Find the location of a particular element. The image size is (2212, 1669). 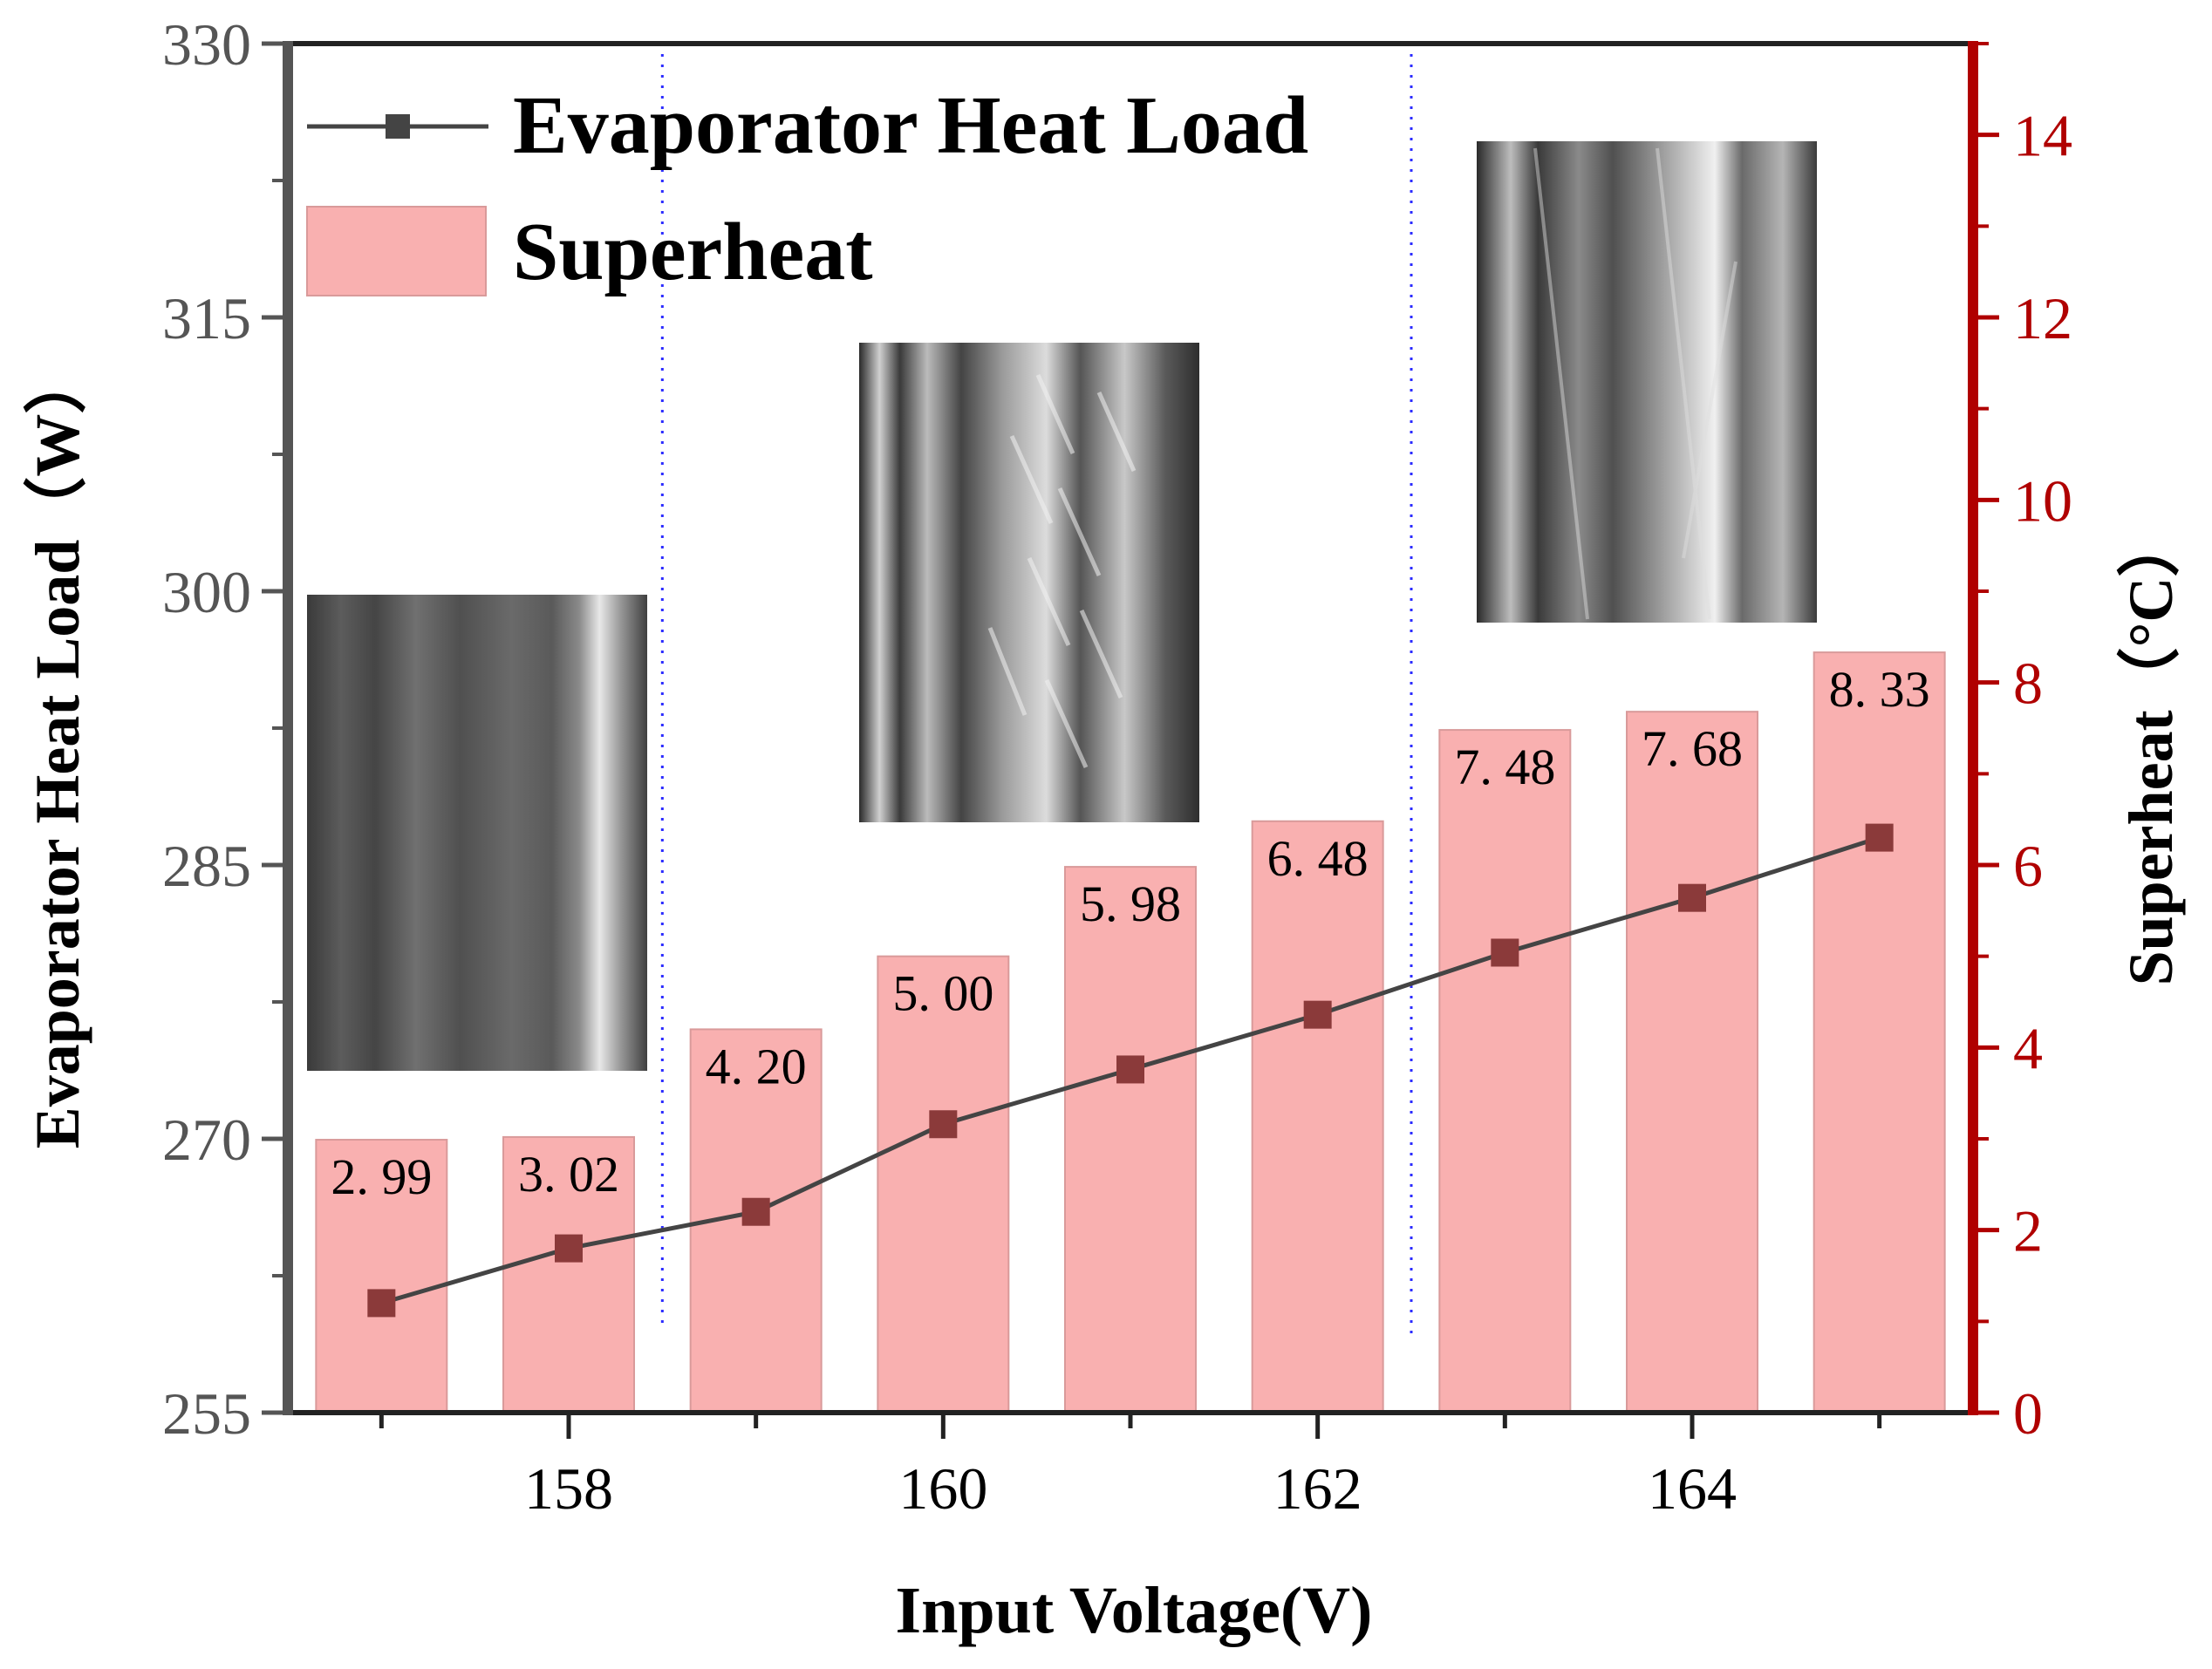

superheat-bar-label: 7. 48 is located at coordinates (1504, 767).